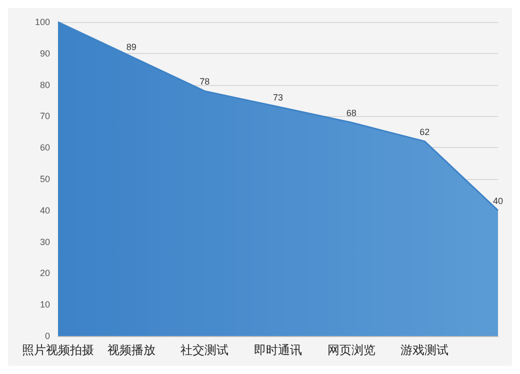  I want to click on data-label: 78, so click(205, 81).